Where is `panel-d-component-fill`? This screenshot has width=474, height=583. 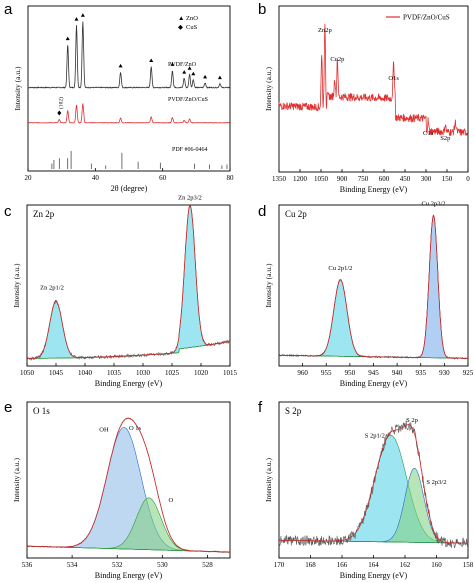
panel-d-component-fill is located at coordinates (374, 287).